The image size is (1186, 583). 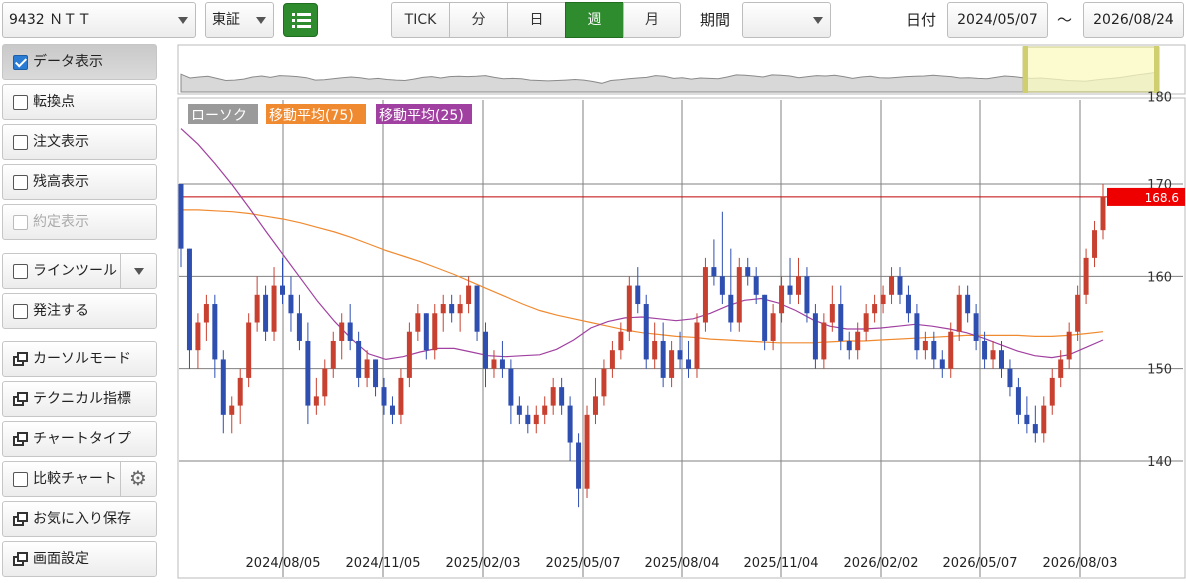 I want to click on order-display-toggle: 注文表示, so click(x=79, y=142).